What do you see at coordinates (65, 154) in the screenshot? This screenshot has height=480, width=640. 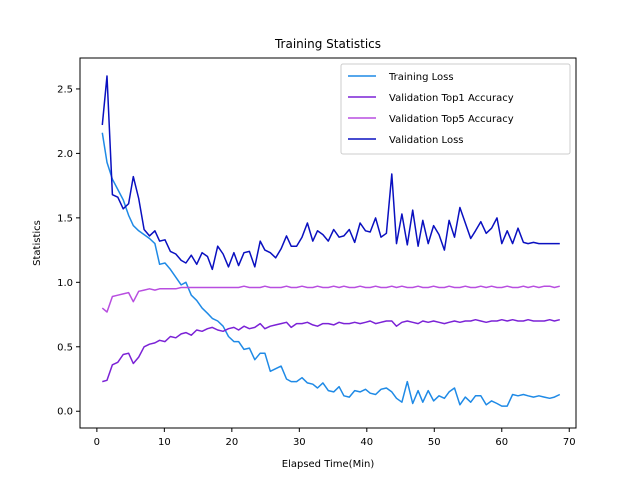 I see `y-tick-label: 2.0` at bounding box center [65, 154].